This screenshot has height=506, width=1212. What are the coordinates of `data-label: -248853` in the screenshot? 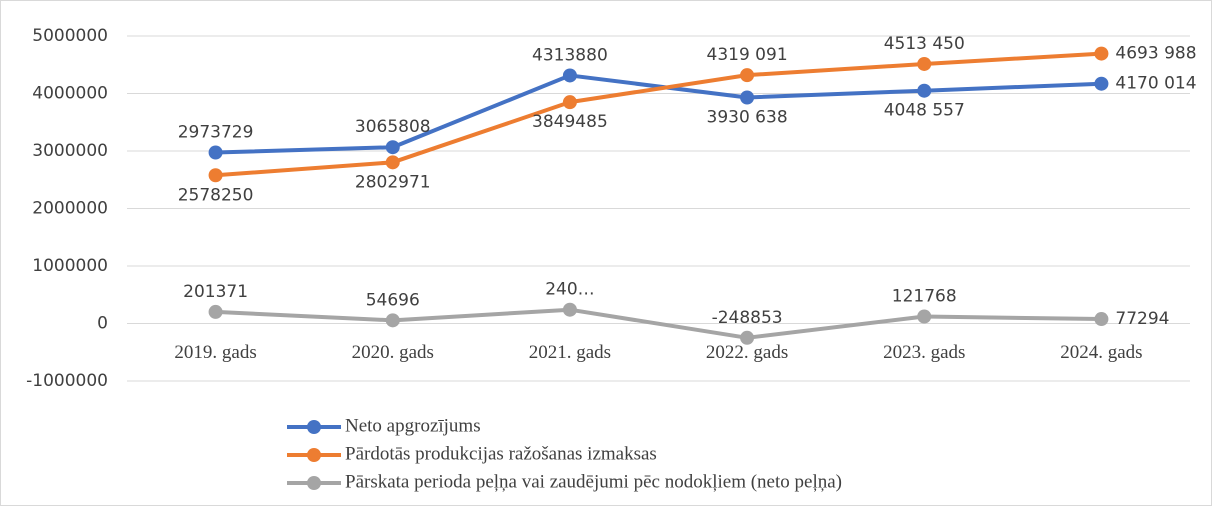 It's located at (747, 318).